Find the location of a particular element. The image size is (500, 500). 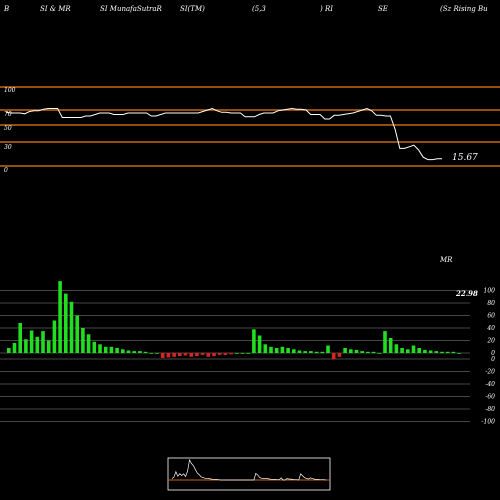

mr-tick-label: -20 is located at coordinates (490, 372).